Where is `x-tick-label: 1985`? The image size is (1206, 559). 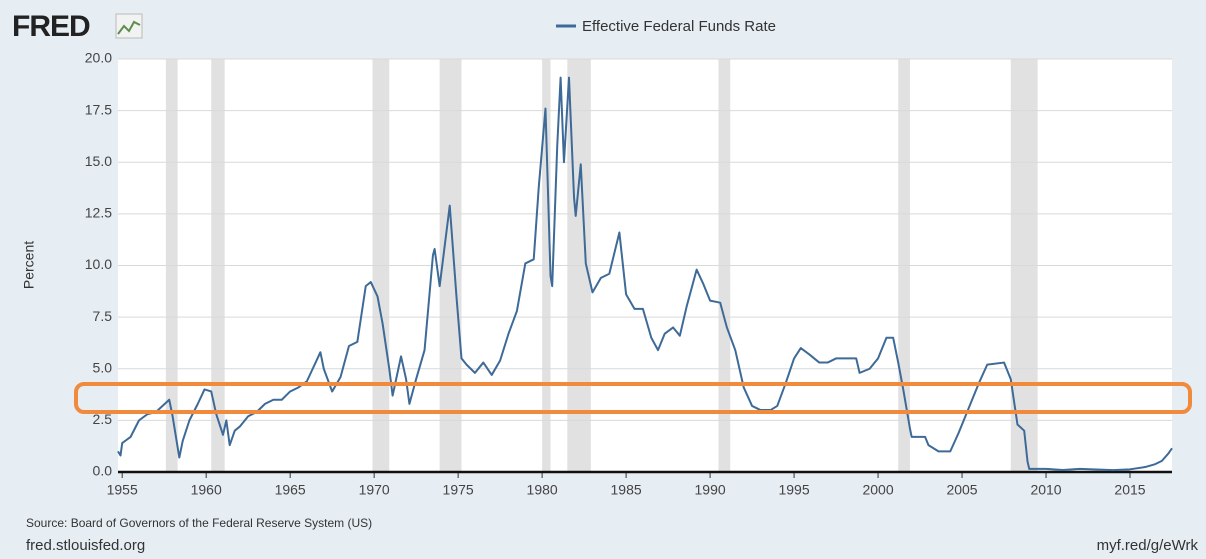 x-tick-label: 1985 is located at coordinates (626, 490).